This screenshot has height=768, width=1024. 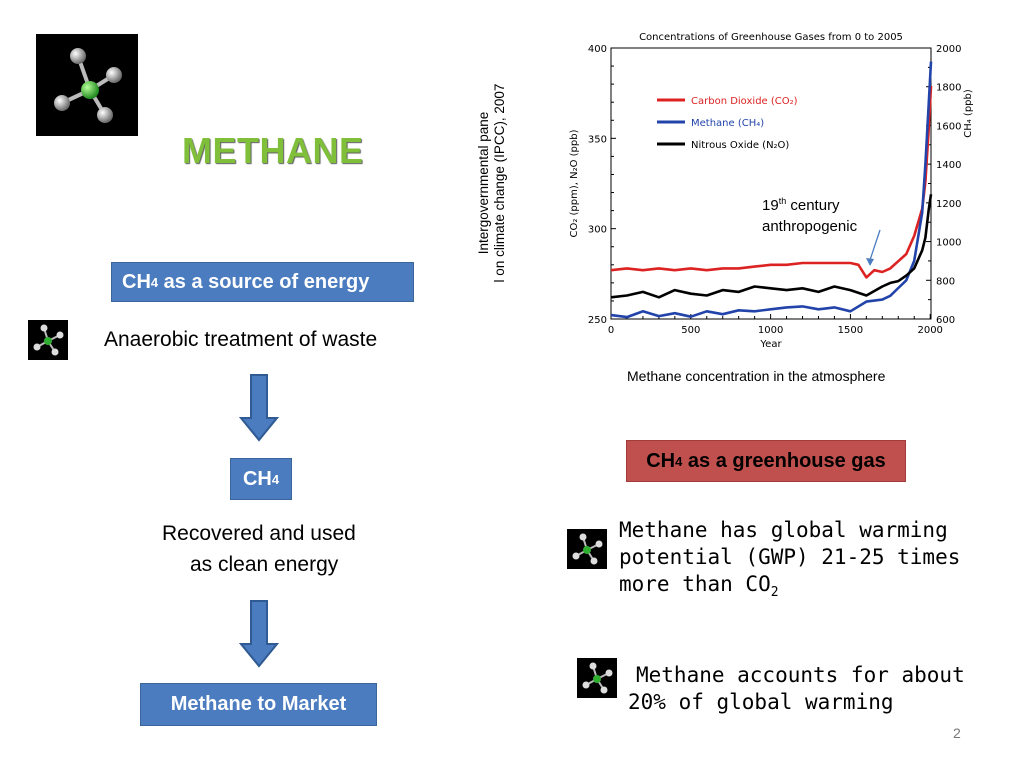 What do you see at coordinates (611, 330) in the screenshot?
I see `x-tick-label: 0` at bounding box center [611, 330].